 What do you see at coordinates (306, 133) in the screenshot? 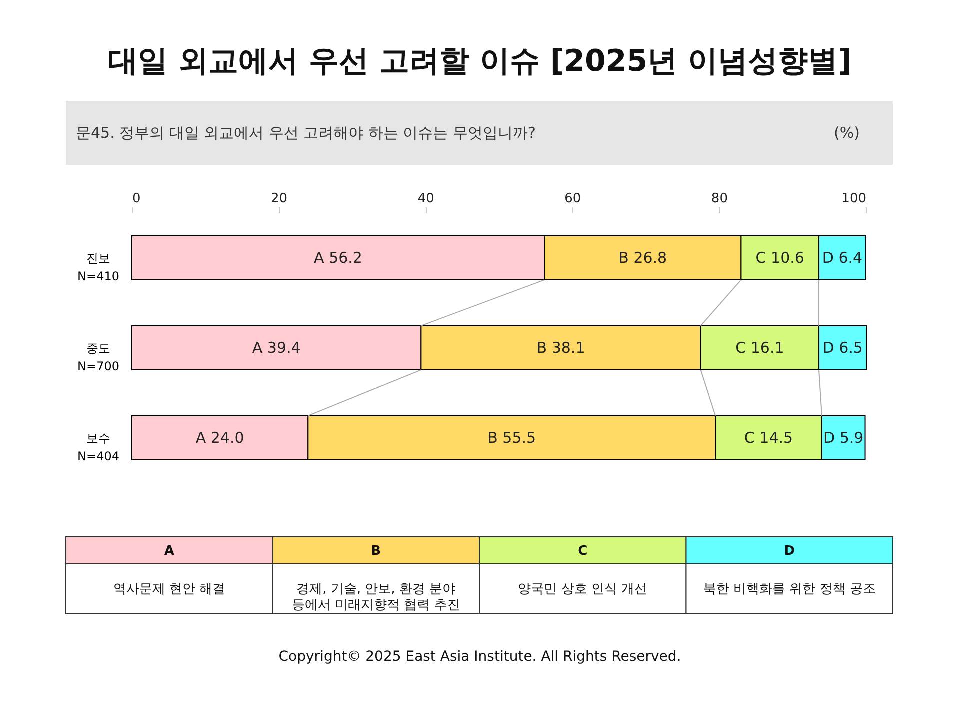
I see `chart-subtitle: 문45. 정부의 대일 외교에서 우선 고려해야 하는 이슈는 무엇입니까?` at bounding box center [306, 133].